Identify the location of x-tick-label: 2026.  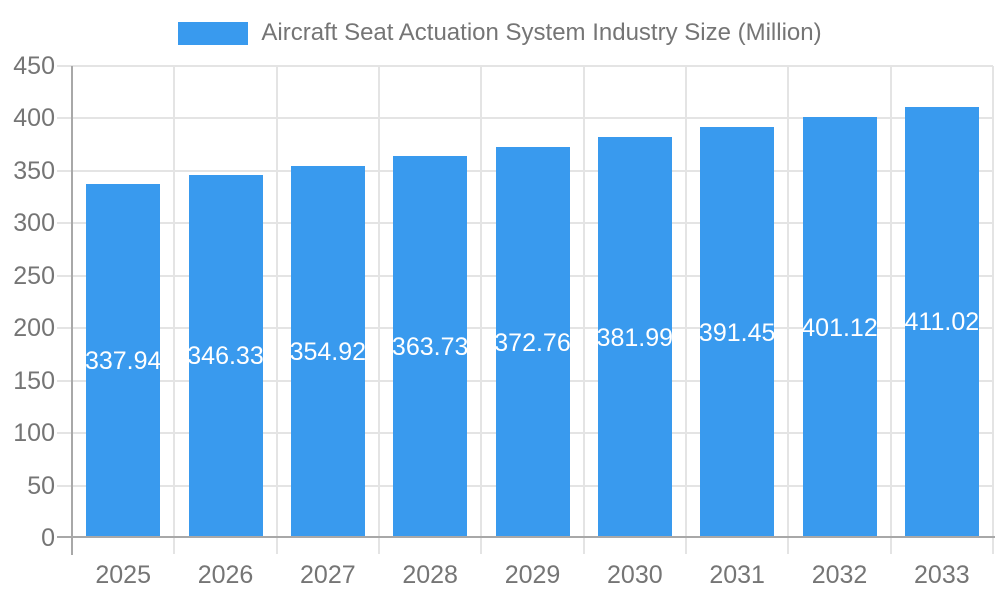
(225, 575).